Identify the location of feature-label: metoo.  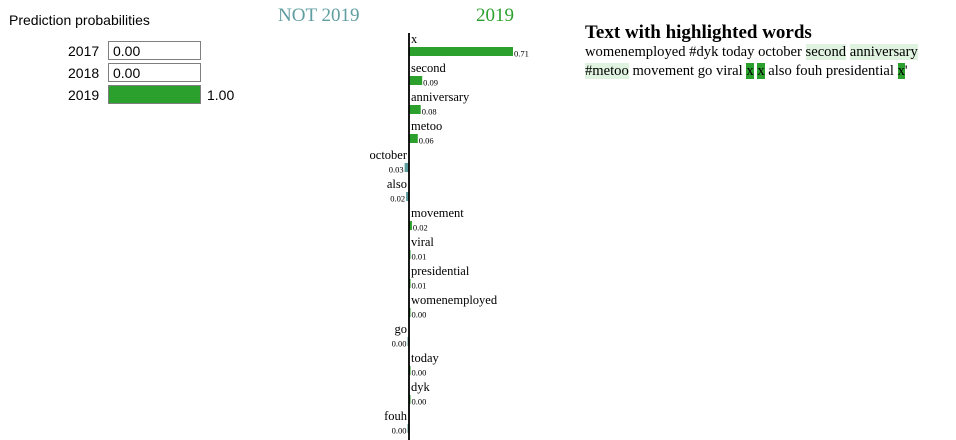
(426, 126).